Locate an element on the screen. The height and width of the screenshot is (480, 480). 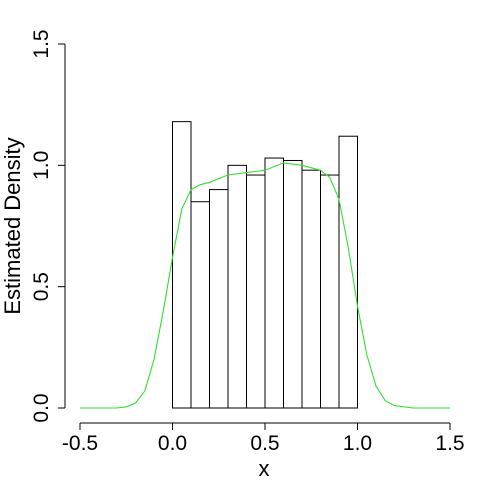
x-tick-label: -0.5 is located at coordinates (80, 443).